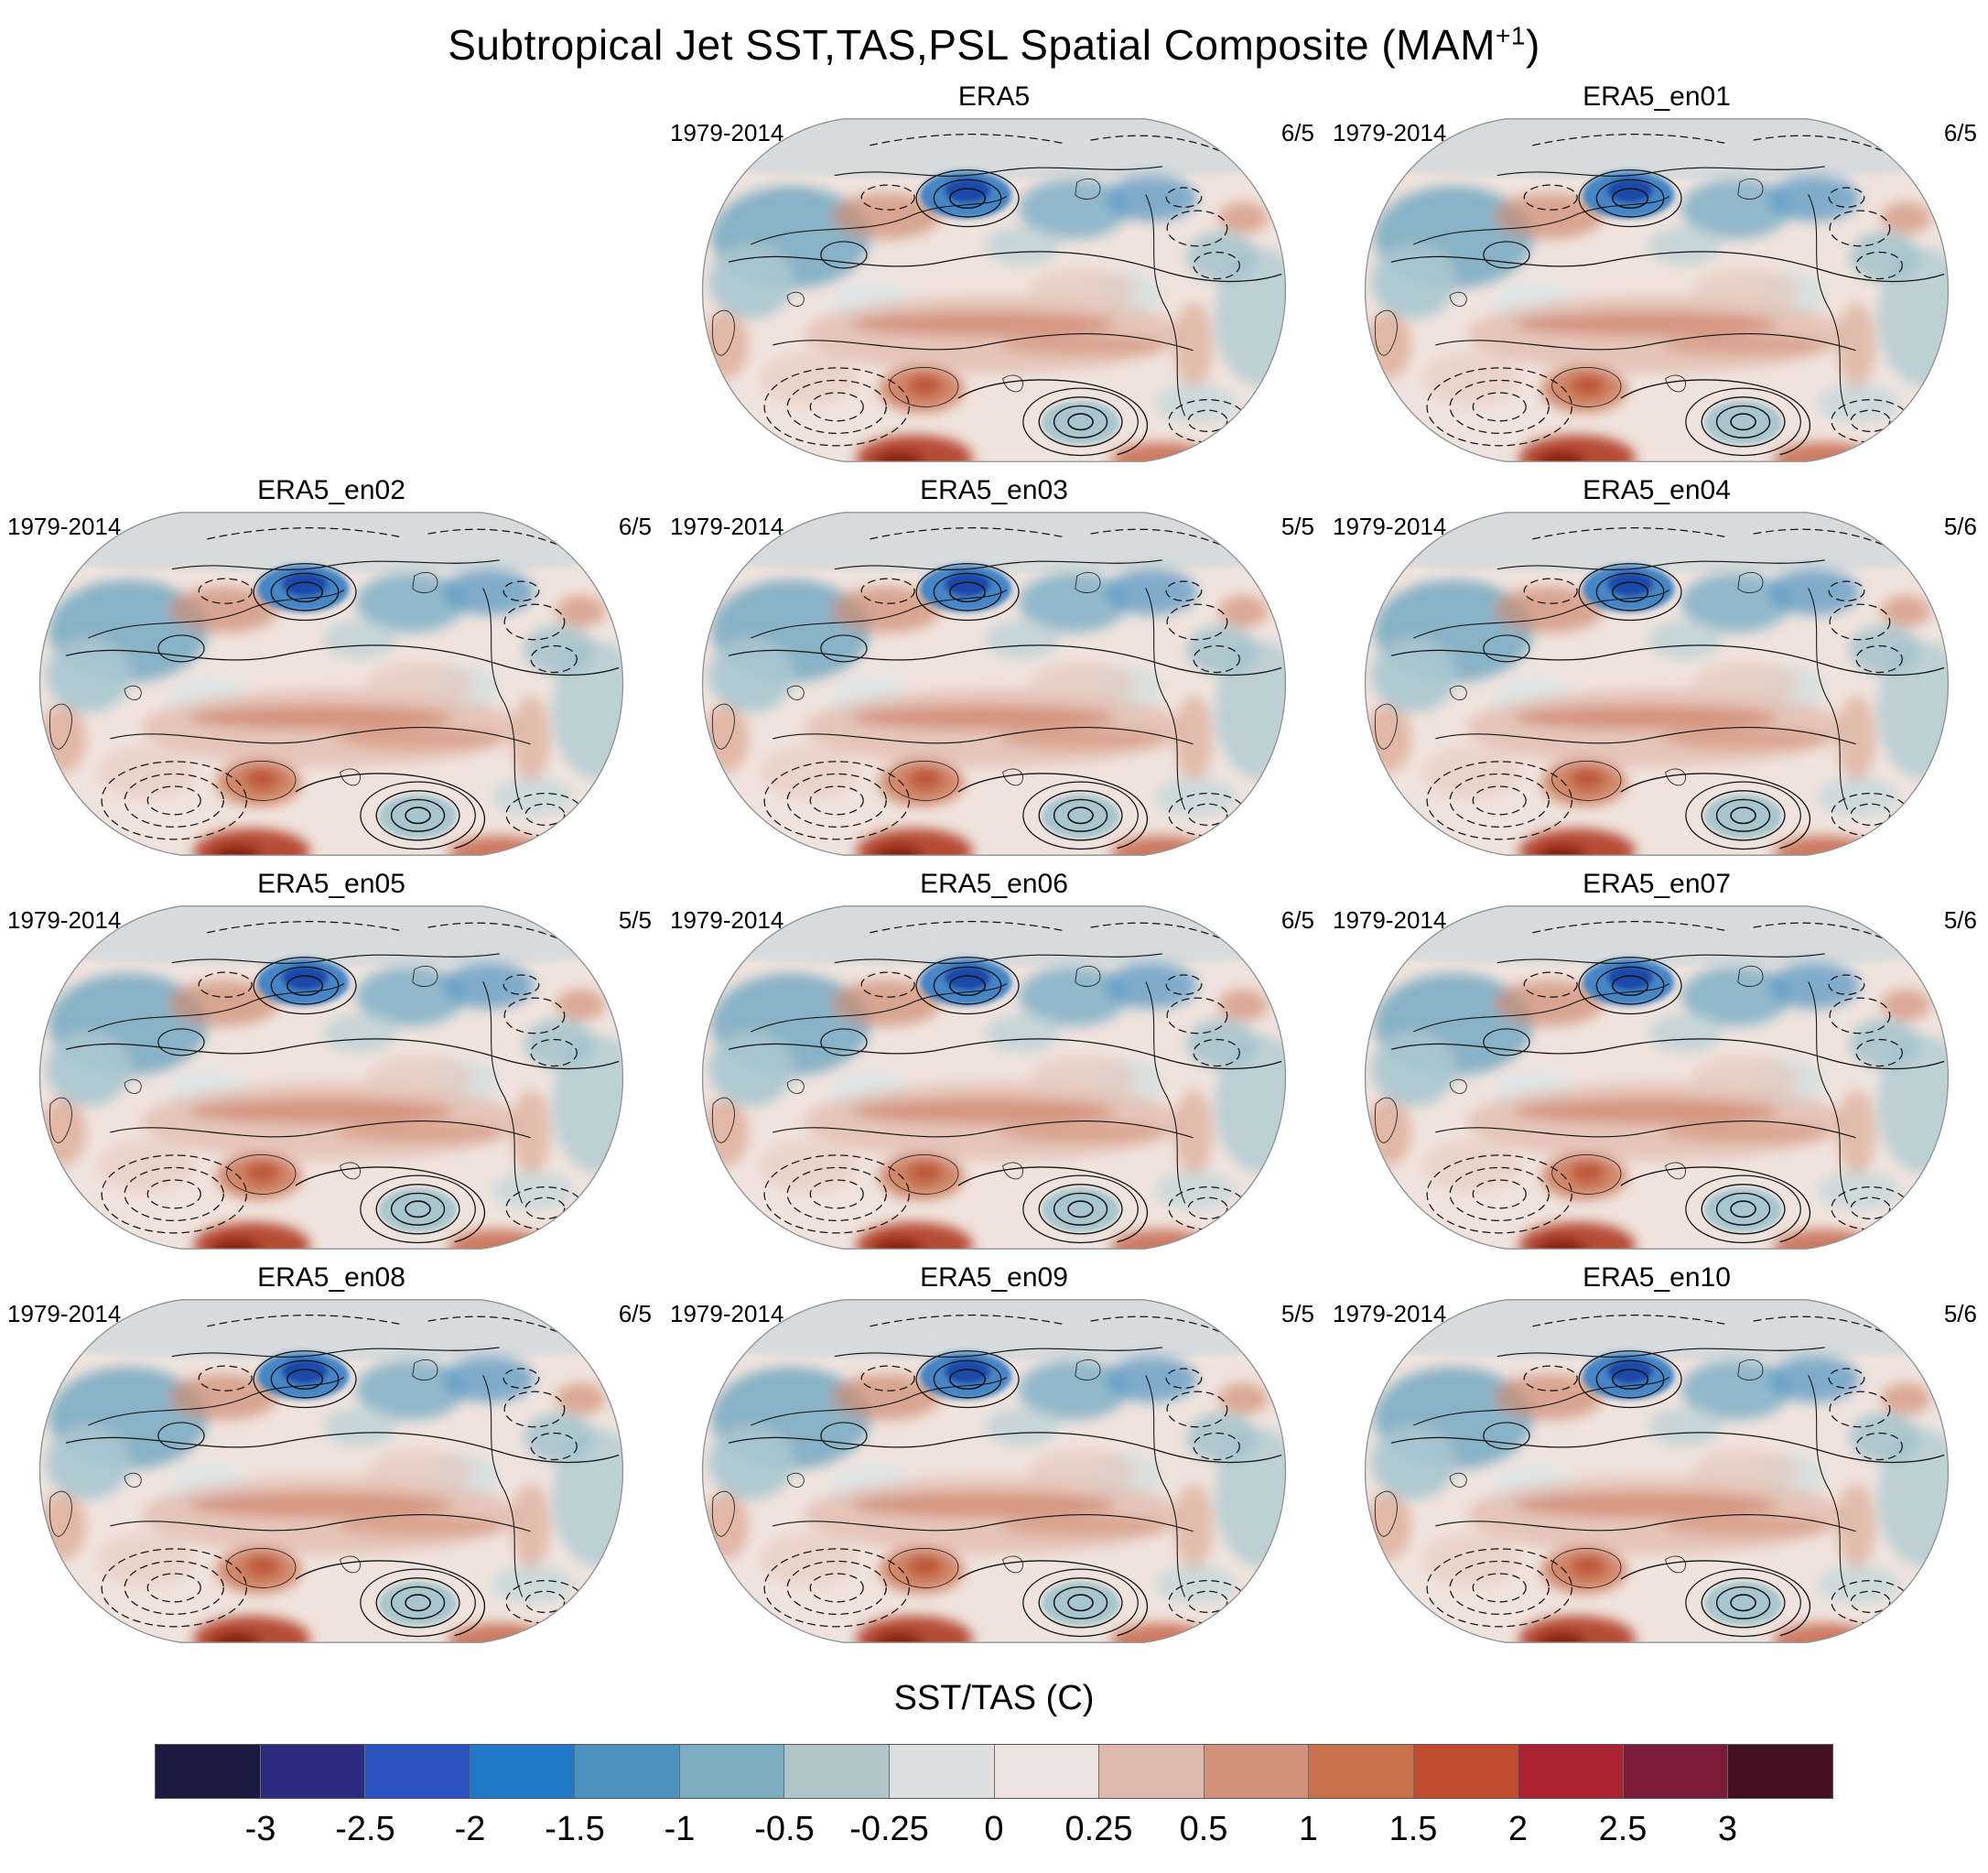  I want to click on panel-era5-en03: ERA5_en03 1979-2014 5/5, so click(994, 671).